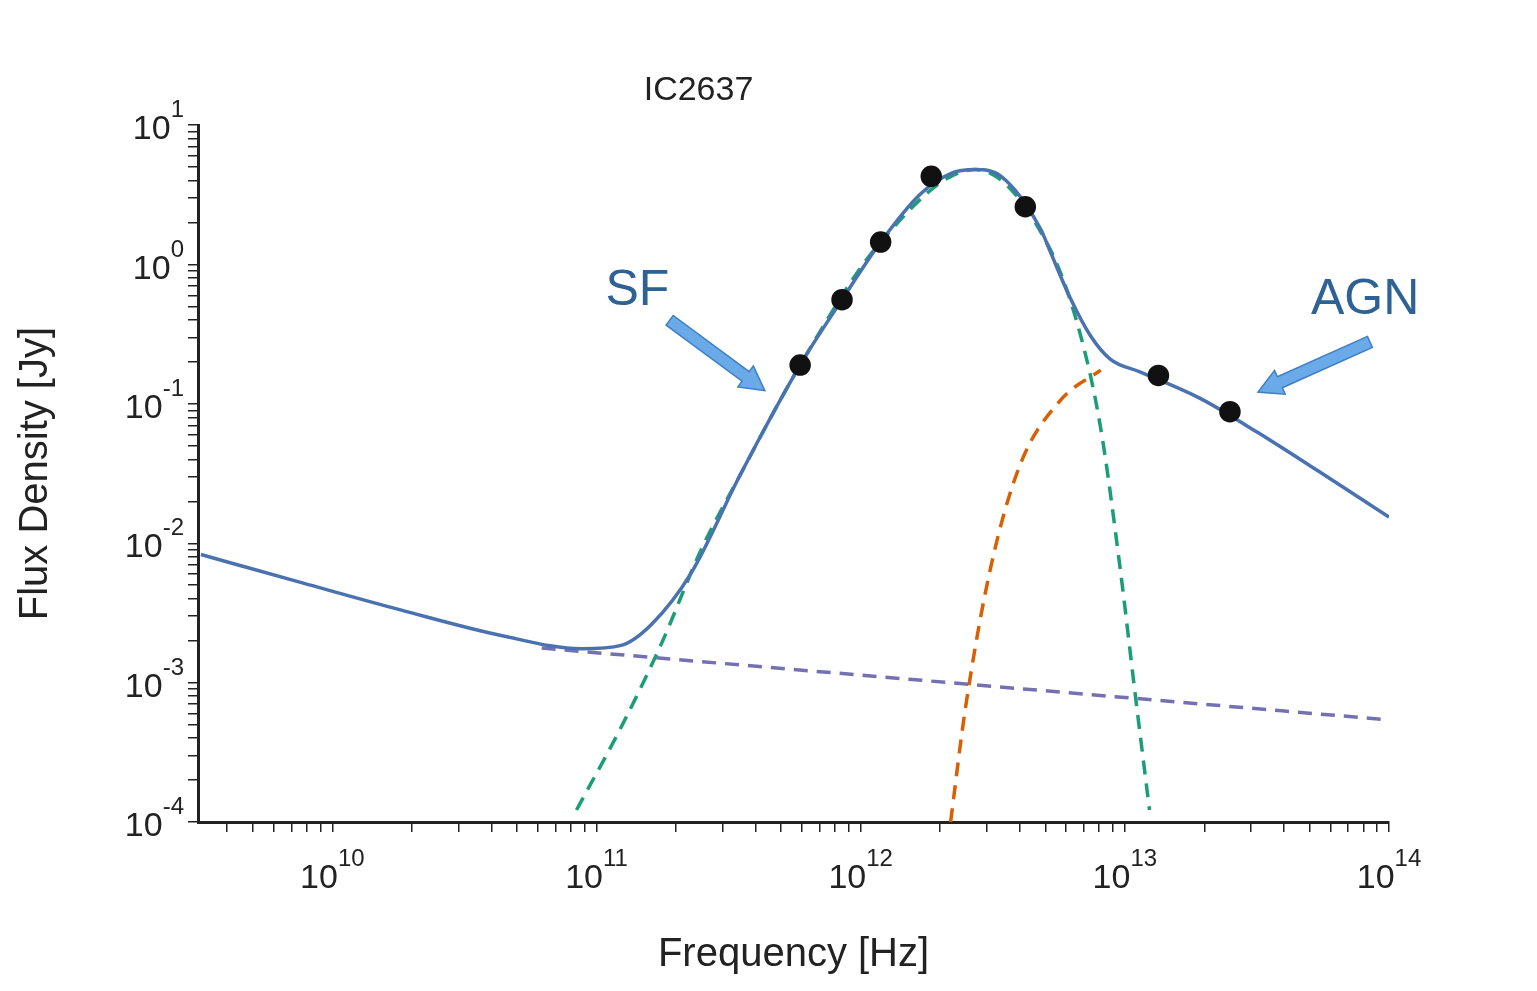 The height and width of the screenshot is (991, 1537). What do you see at coordinates (793, 952) in the screenshot?
I see `x-axis-title: Frequency [Hz]` at bounding box center [793, 952].